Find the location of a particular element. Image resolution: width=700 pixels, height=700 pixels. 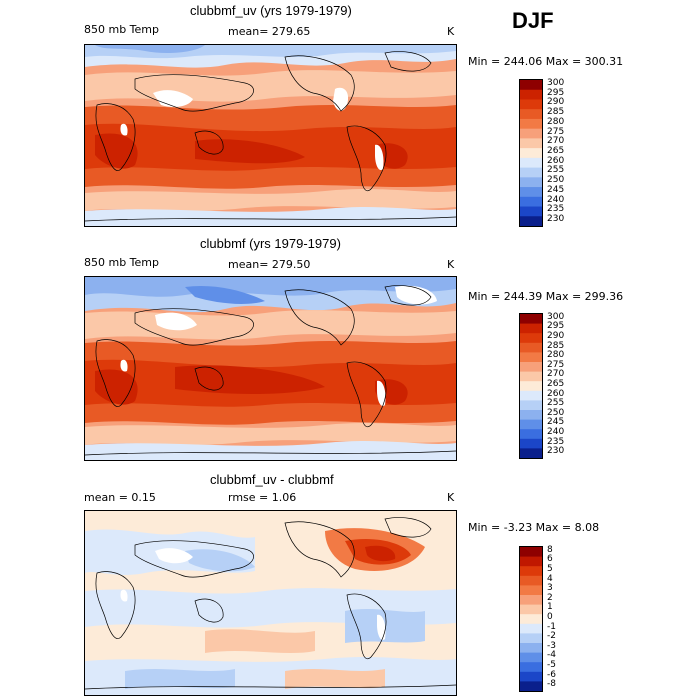

panel-2-colorbar-svg is located at coordinates (531, 386).